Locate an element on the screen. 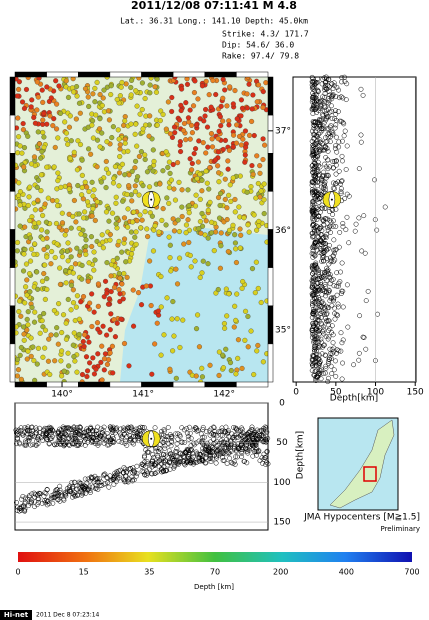 The width and height of the screenshot is (429, 620). colorbar-tick-label: 200 is located at coordinates (280, 572).